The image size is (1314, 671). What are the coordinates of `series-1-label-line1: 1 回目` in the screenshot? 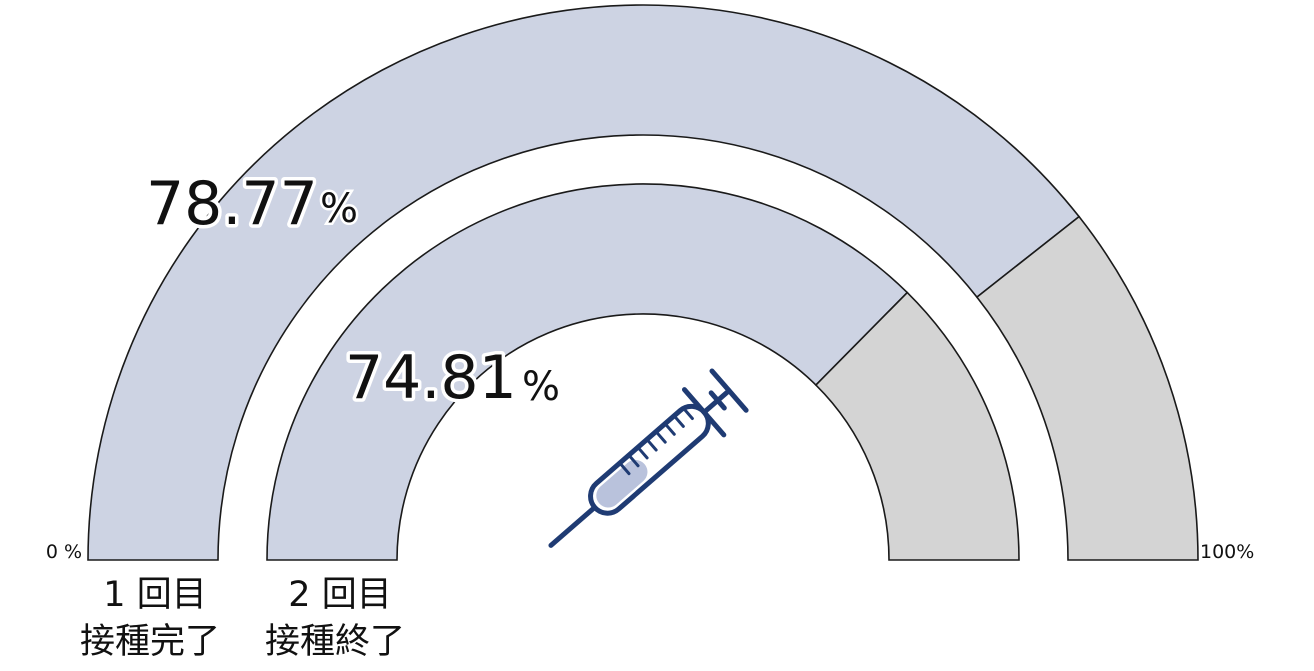 It's located at (154, 595).